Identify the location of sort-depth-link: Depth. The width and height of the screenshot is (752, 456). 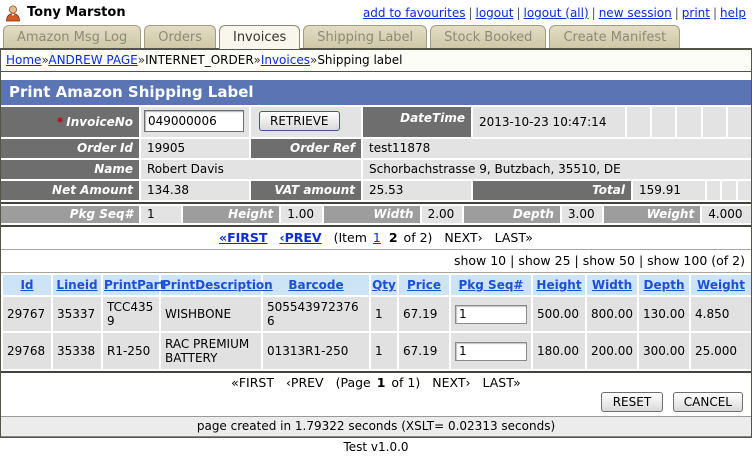
(664, 285).